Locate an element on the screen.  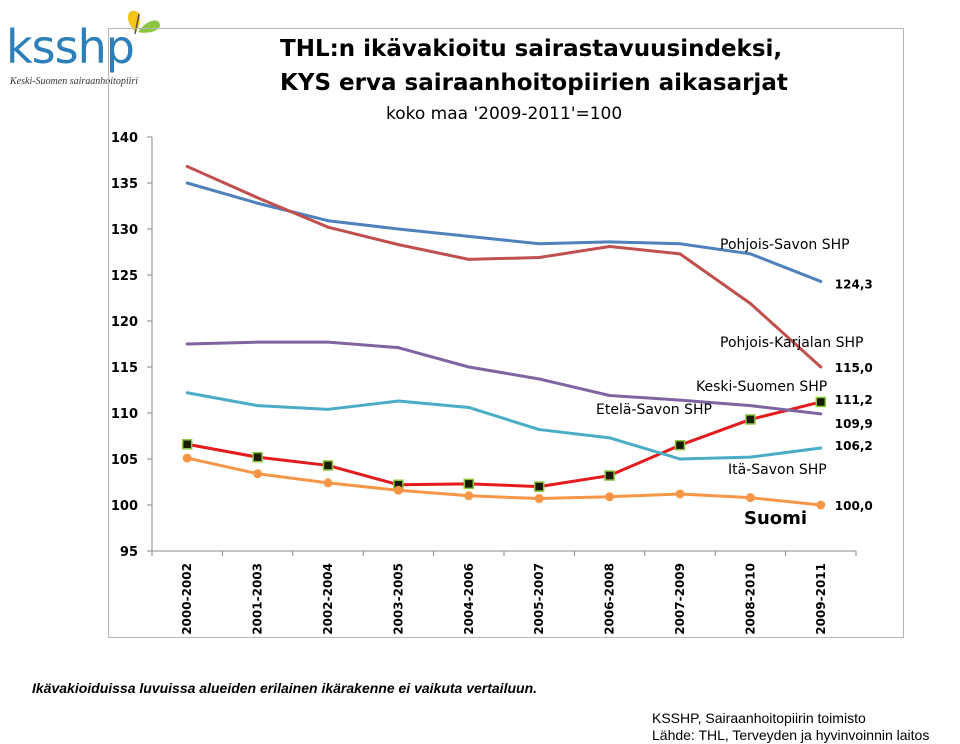
end-value-label: 115,0 is located at coordinates (854, 368).